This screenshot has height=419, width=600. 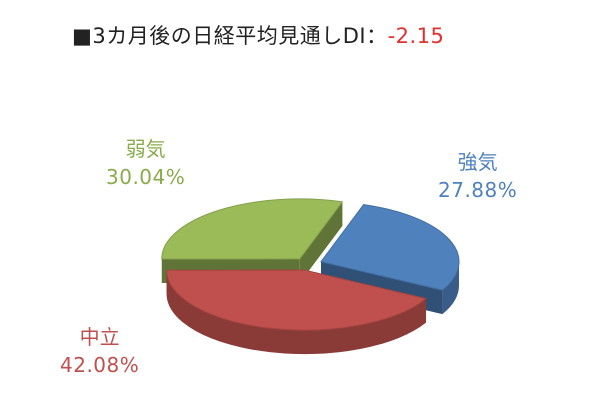 What do you see at coordinates (146, 177) in the screenshot?
I see `label-bearish-value: 30.04%` at bounding box center [146, 177].